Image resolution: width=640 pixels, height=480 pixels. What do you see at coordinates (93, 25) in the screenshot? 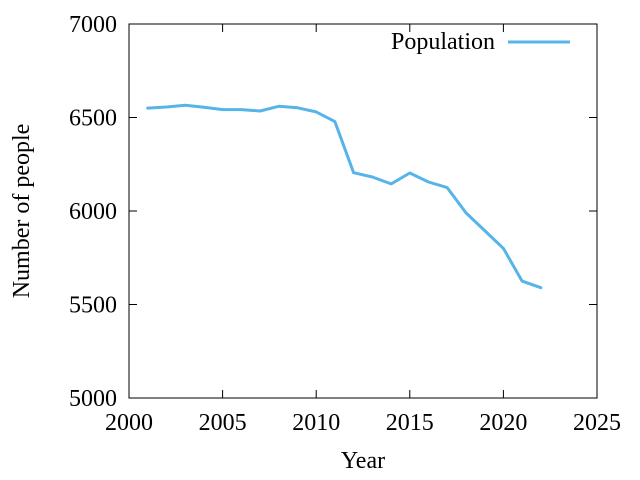
I see `y-tick-label-7000: 7000` at bounding box center [93, 25].